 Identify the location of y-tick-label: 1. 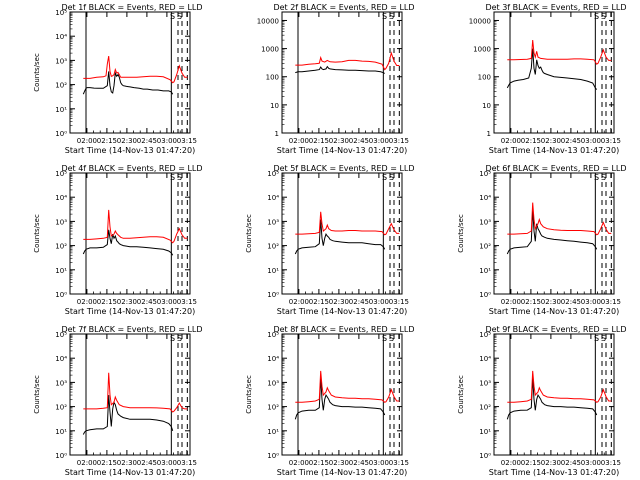
(277, 134).